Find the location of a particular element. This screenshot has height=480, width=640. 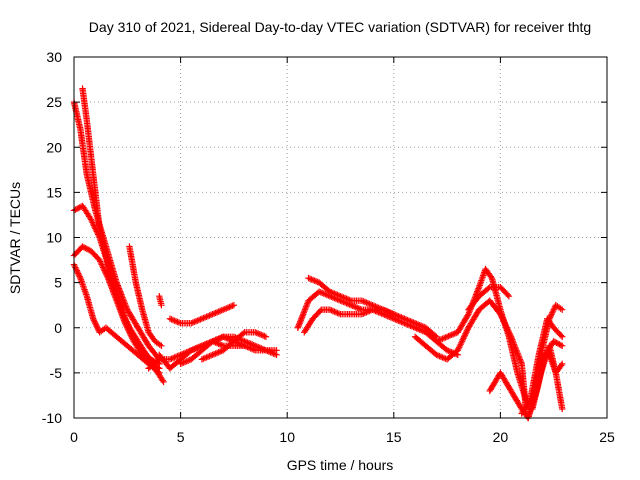

y-tick-label: 20 is located at coordinates (54, 147).